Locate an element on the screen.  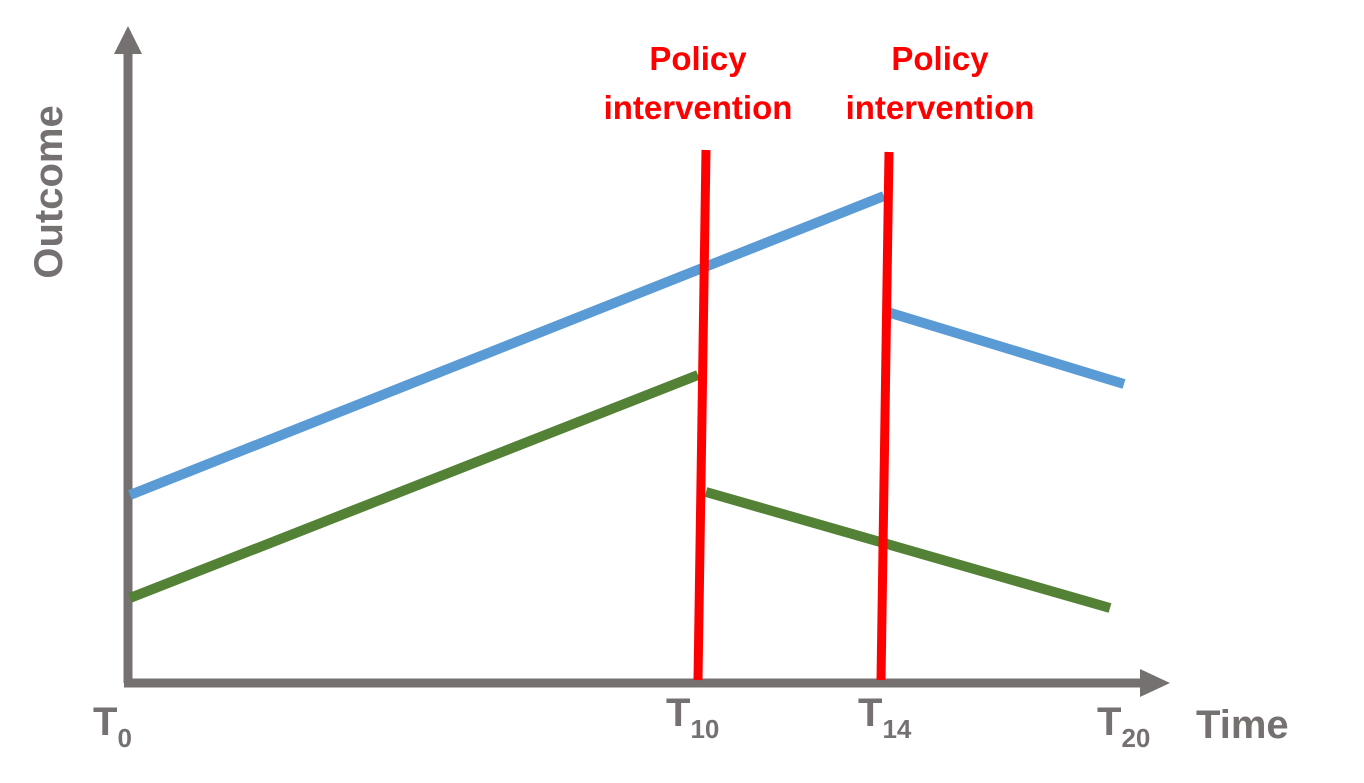
tick-t14-sub: 14 is located at coordinates (896, 729).